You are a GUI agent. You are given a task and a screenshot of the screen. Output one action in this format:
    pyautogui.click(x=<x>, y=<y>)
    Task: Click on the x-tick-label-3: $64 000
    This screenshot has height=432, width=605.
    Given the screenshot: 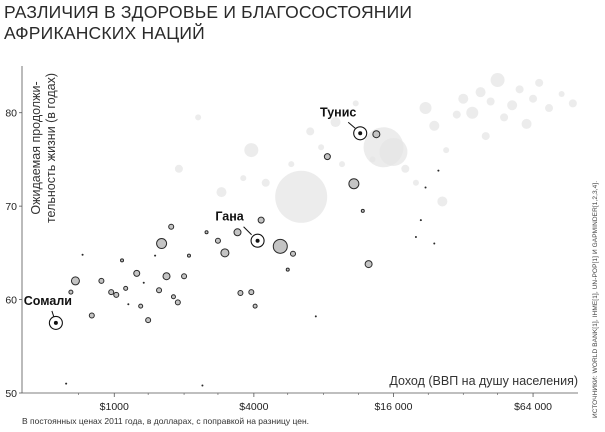 What is the action you would take?
    pyautogui.click(x=533, y=407)
    